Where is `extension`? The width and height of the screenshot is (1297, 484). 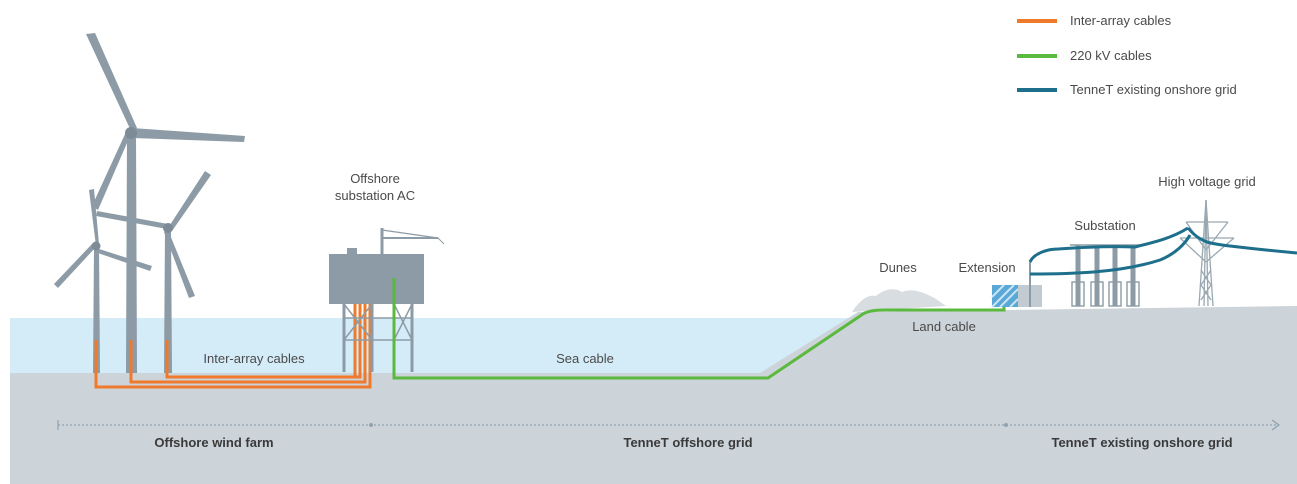
extension is located at coordinates (1016, 285).